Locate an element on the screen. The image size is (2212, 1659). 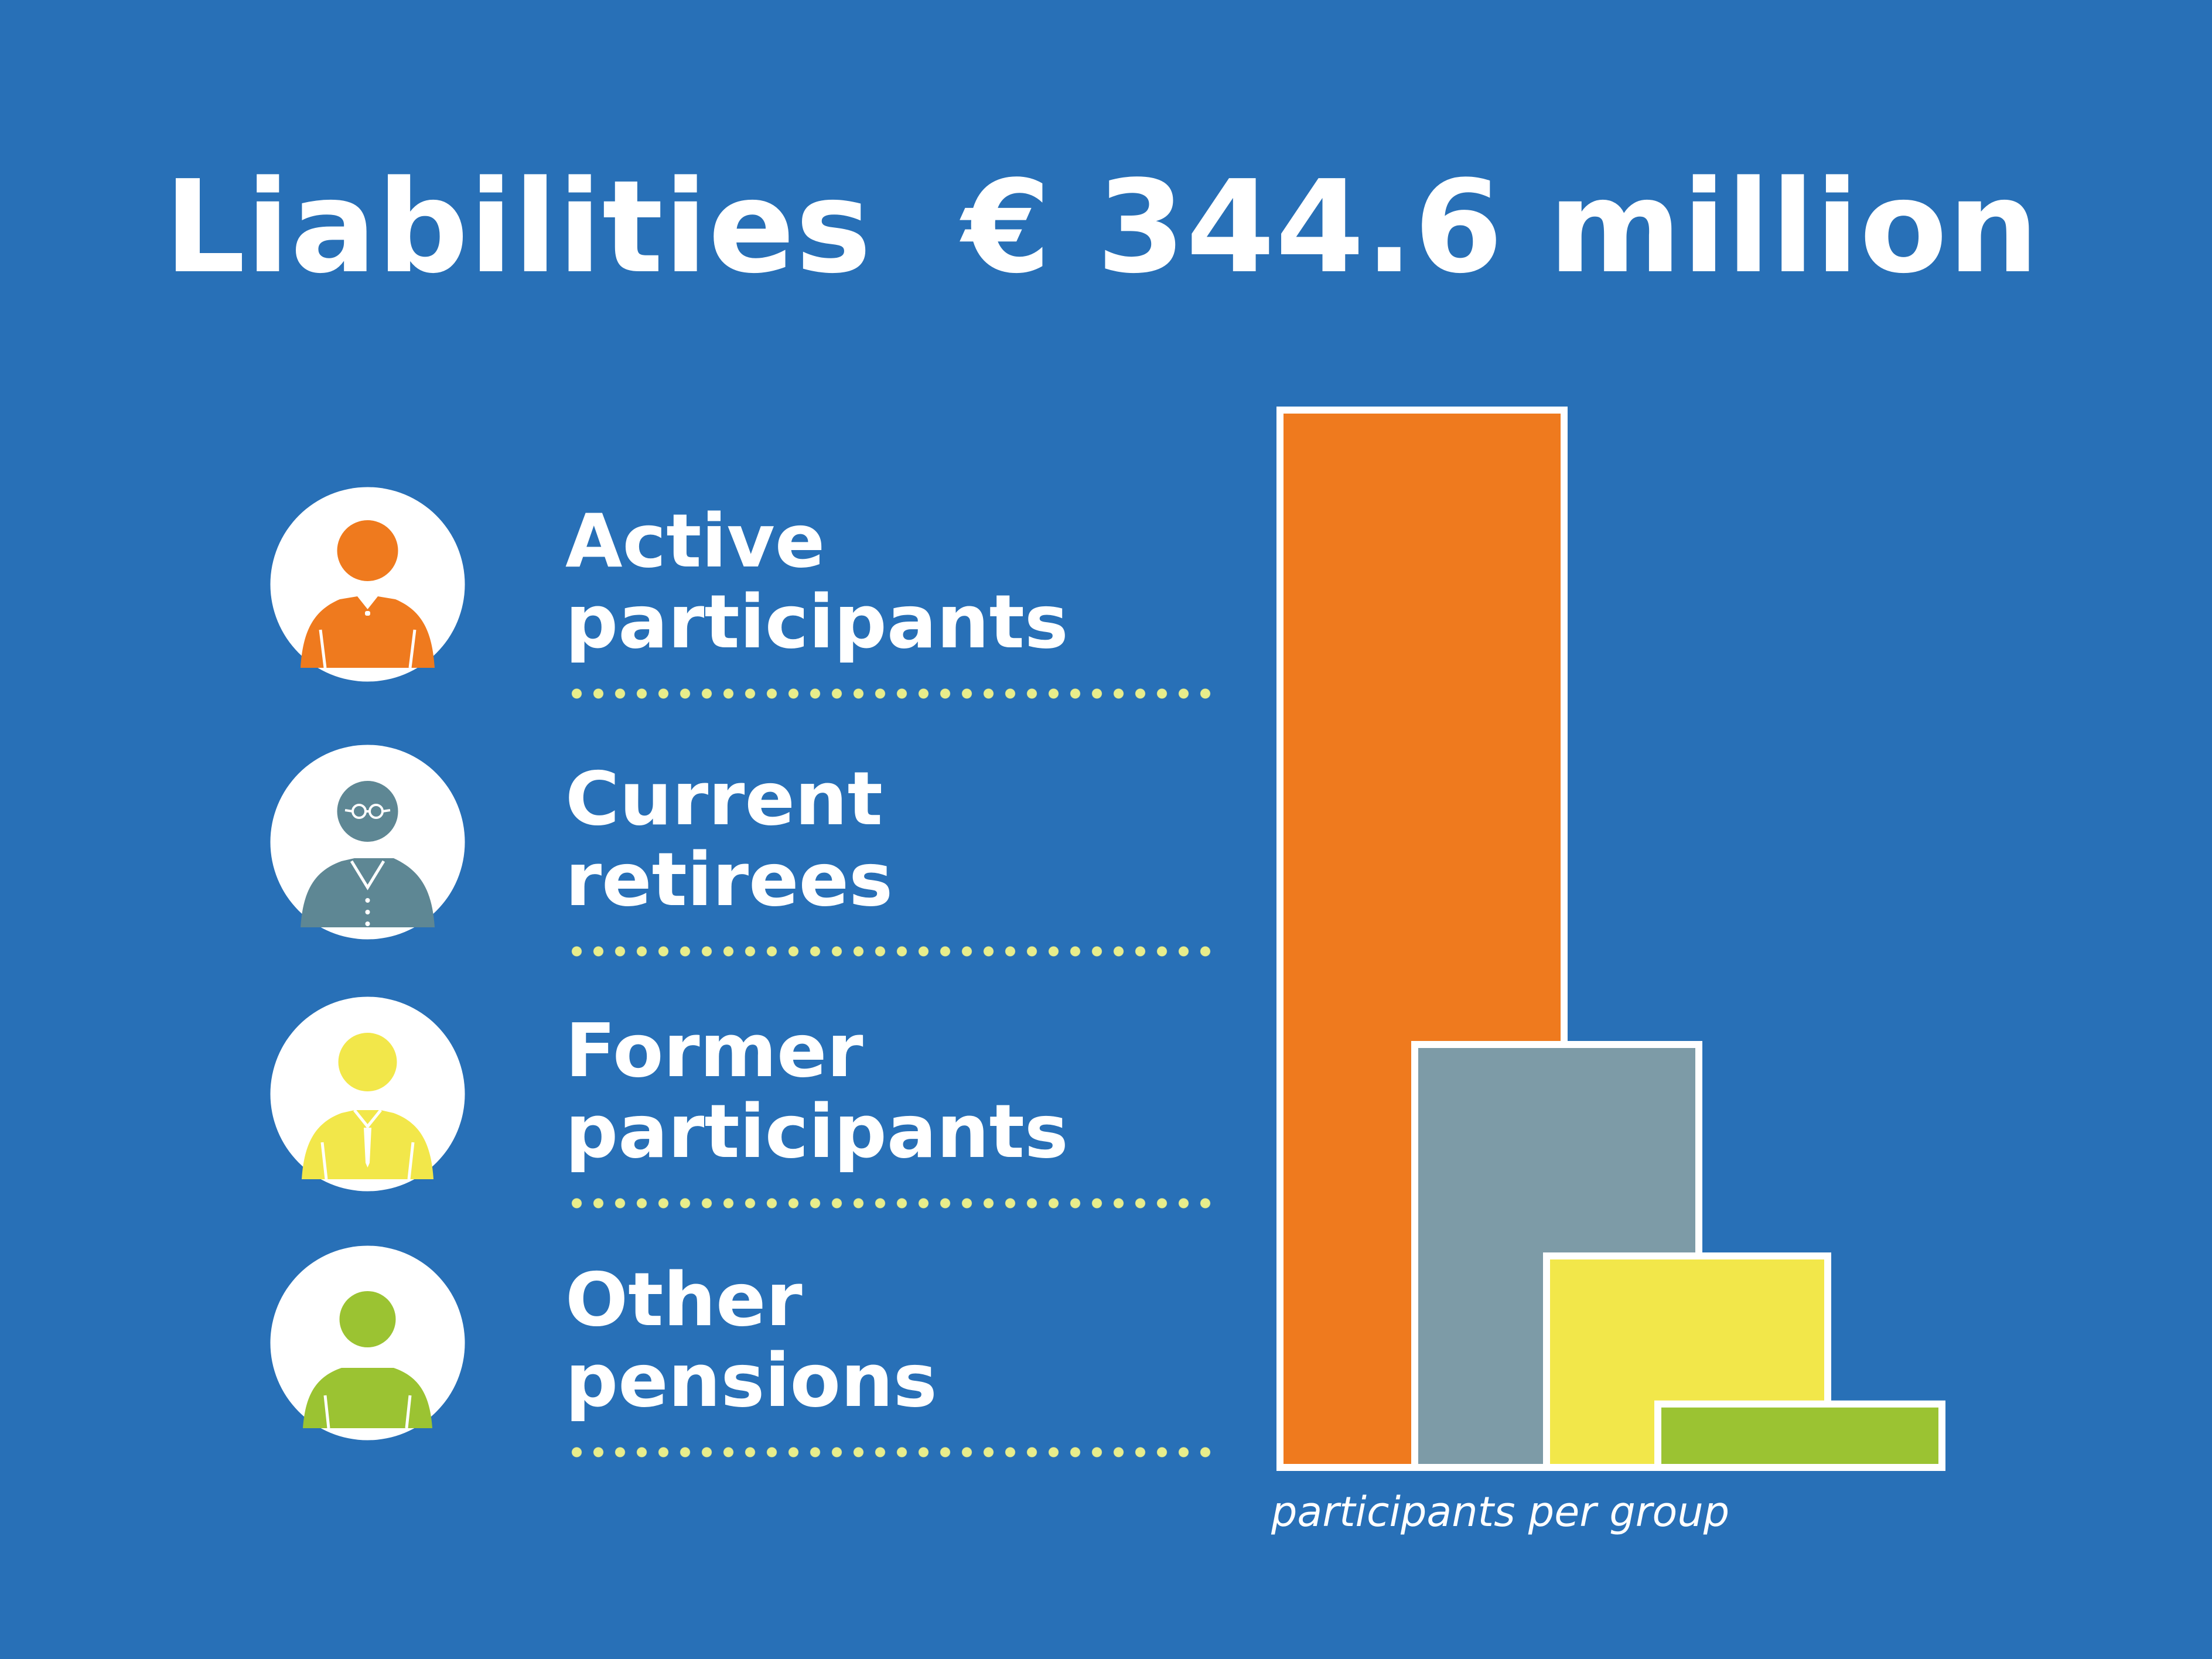
group-row-other: Other pensions is located at coordinates (615, 1359).